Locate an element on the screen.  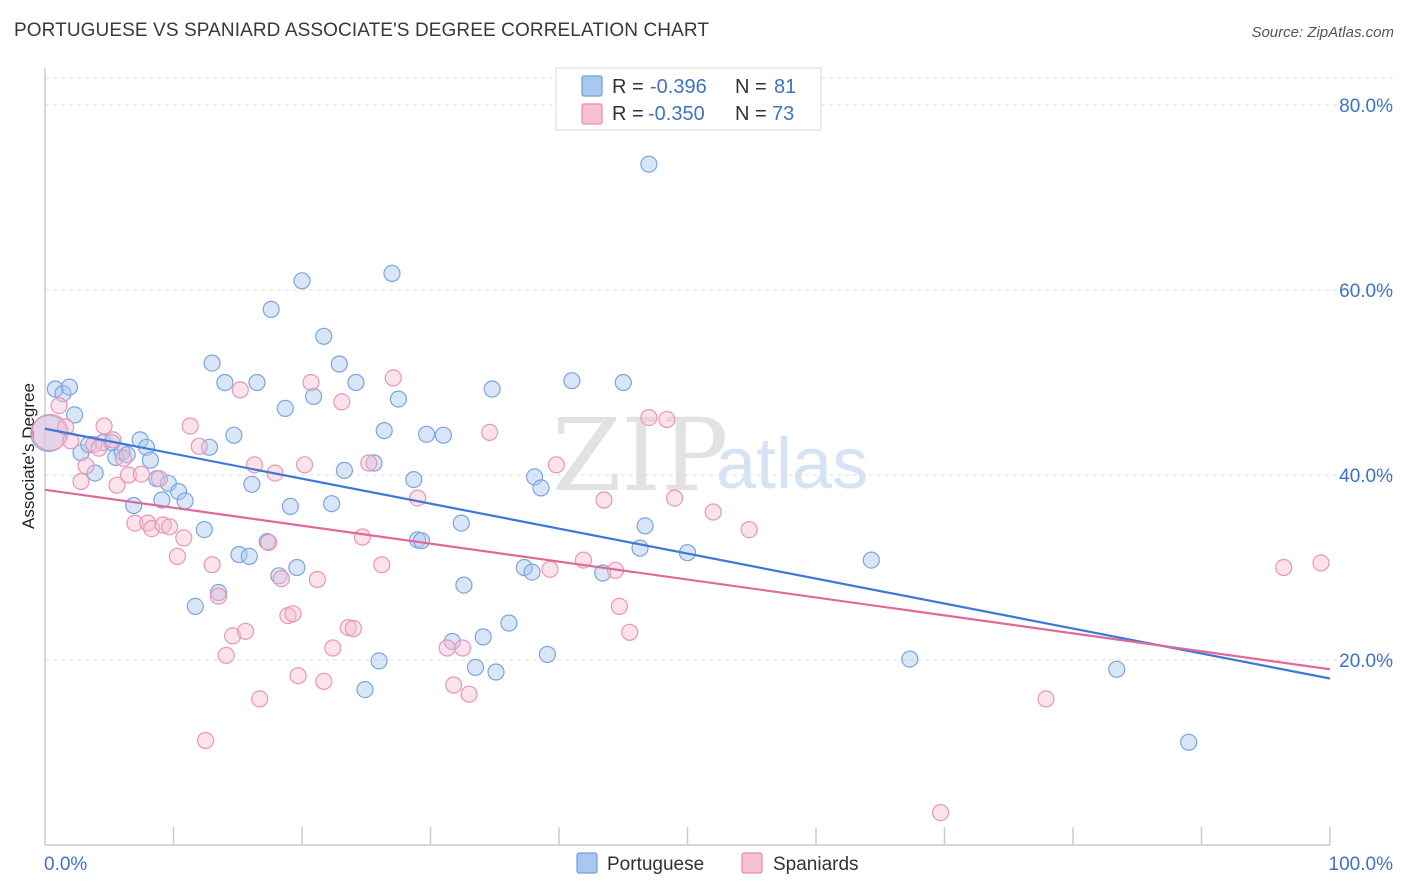
bottom-legend-label-portuguese: Portuguese is located at coordinates (655, 864).